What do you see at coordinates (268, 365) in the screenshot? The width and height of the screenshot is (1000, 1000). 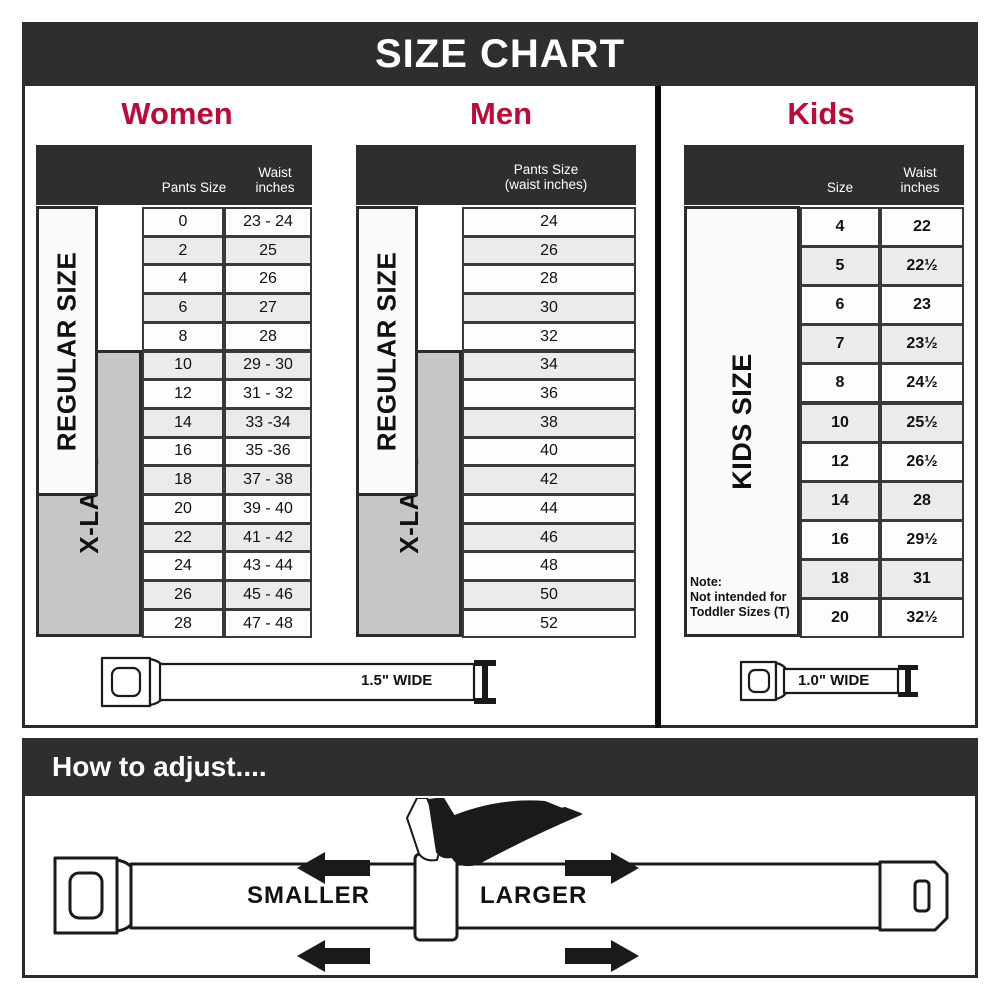 I see `women-row-cell-waist: 29 - 30` at bounding box center [268, 365].